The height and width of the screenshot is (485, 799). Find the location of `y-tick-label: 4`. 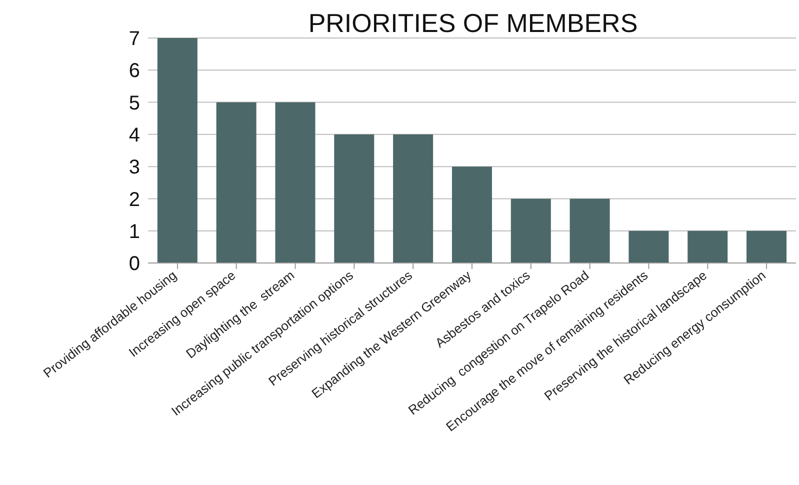

y-tick-label: 4 is located at coordinates (134, 135).